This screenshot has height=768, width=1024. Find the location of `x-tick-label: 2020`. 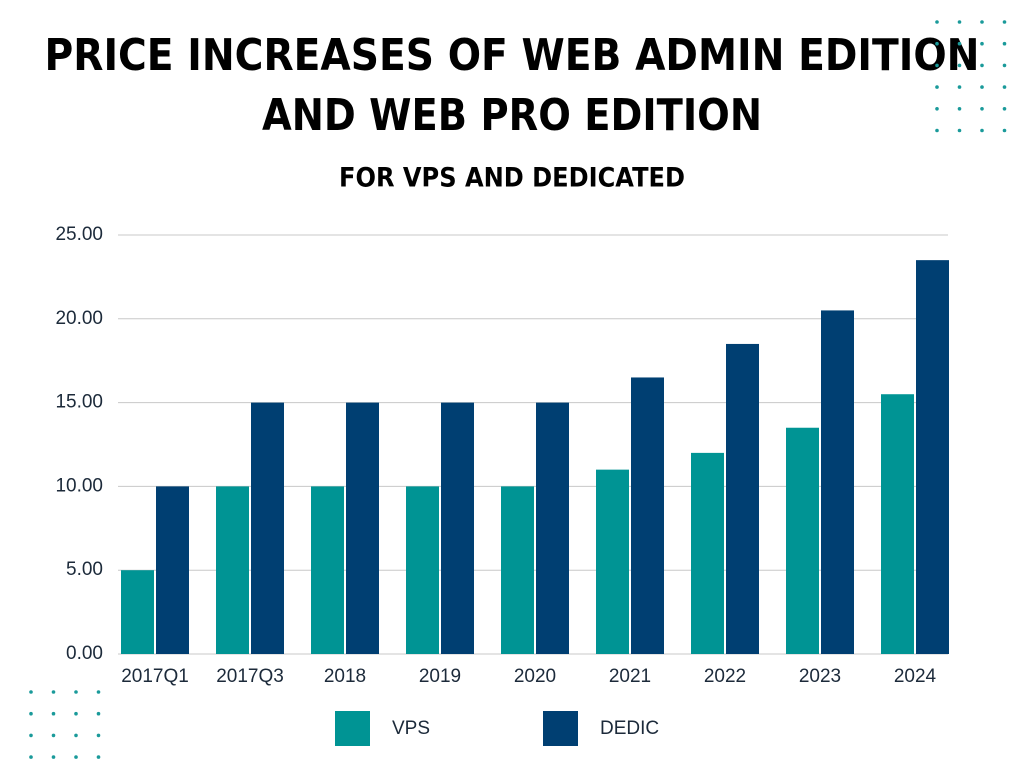

x-tick-label: 2020 is located at coordinates (535, 676).